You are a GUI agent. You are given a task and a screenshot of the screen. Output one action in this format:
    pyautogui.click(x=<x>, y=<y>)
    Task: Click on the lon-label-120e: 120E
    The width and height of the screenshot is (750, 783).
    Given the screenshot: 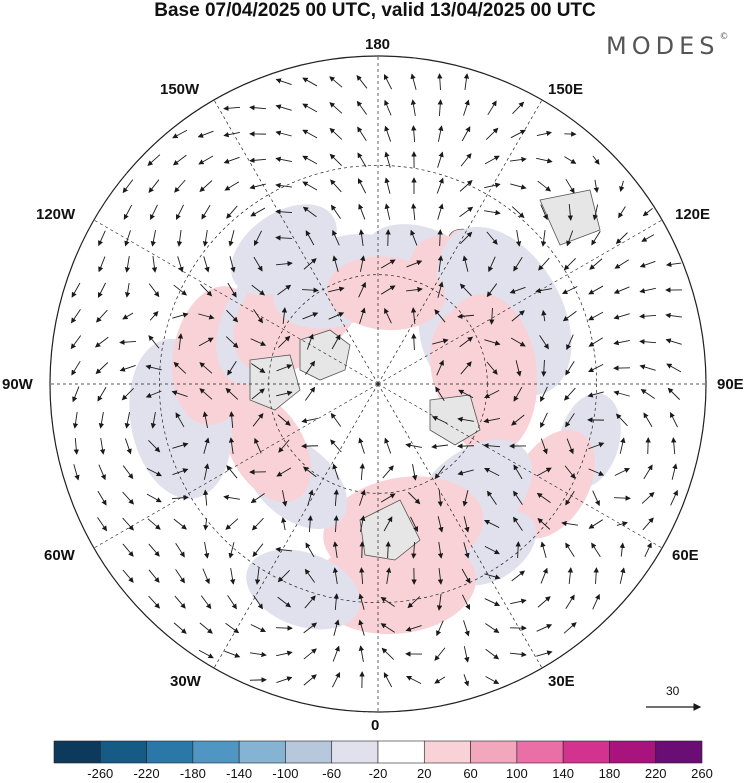 What is the action you would take?
    pyautogui.click(x=693, y=214)
    